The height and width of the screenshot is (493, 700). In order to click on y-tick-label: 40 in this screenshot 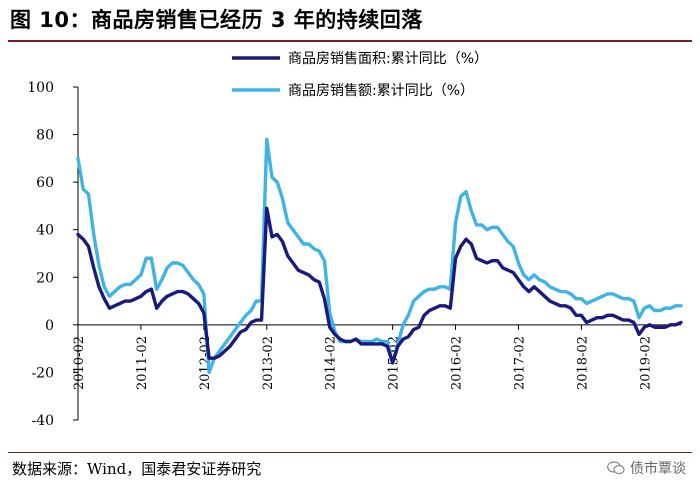, I will do `click(45, 231)`.